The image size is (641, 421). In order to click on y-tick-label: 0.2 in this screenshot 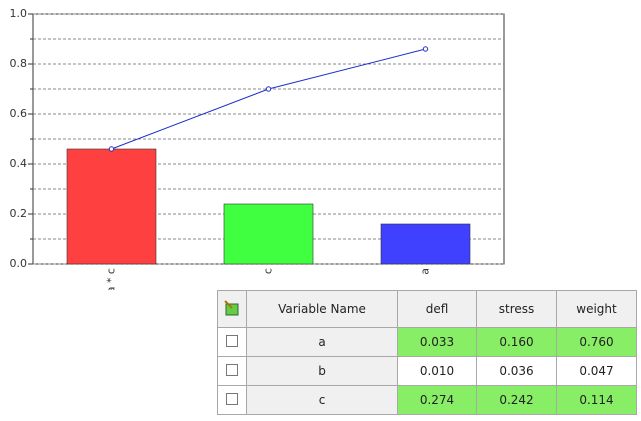, I will do `click(19, 213)`.